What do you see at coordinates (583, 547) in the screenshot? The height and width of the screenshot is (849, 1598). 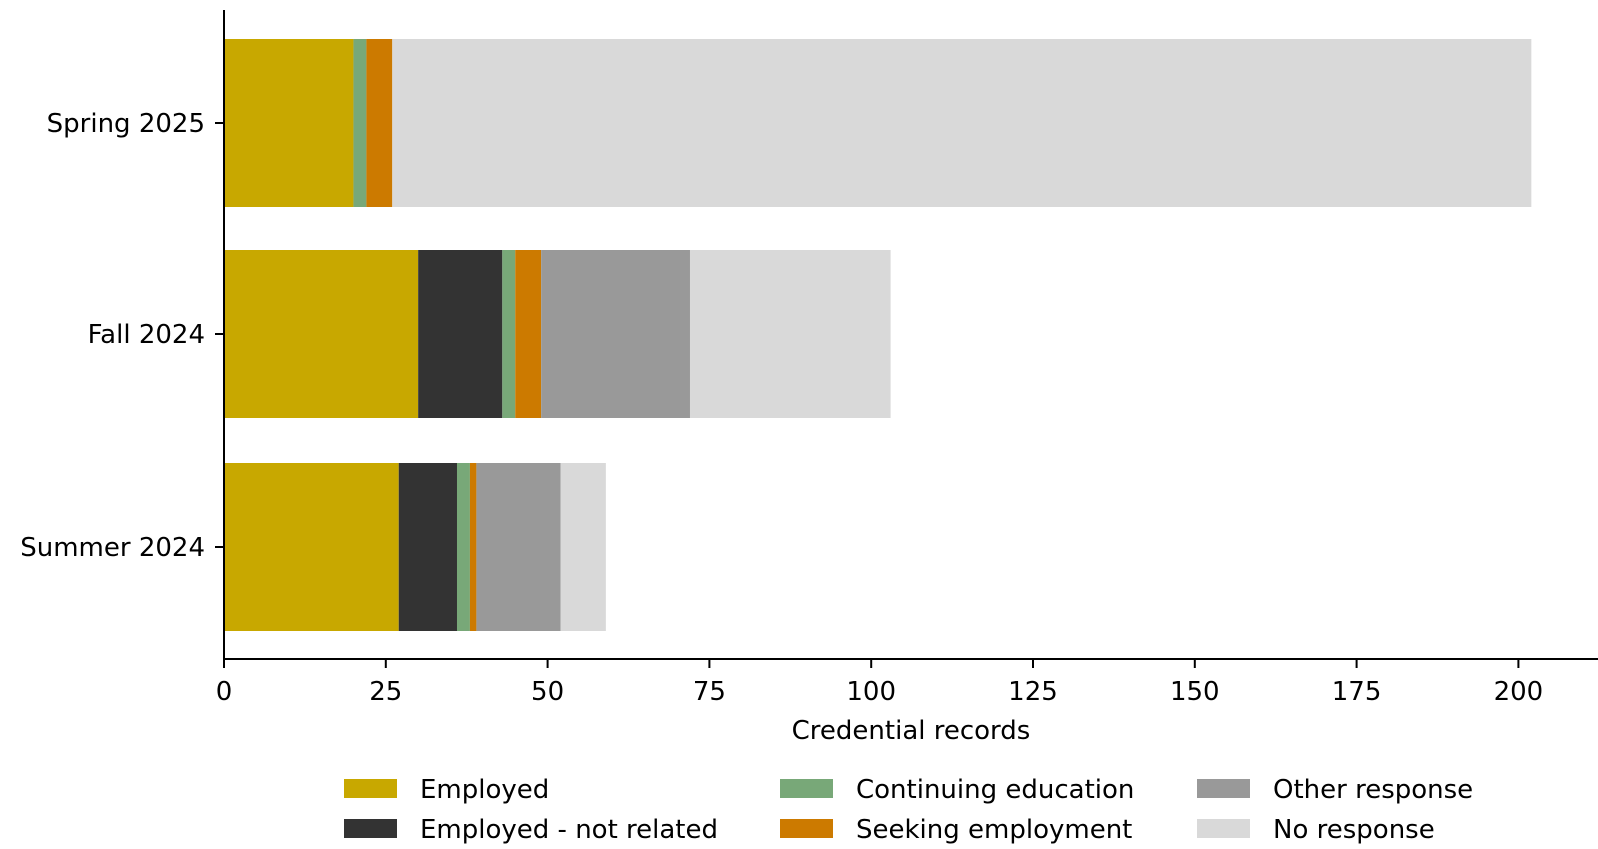 I see `bar-segment-summer-2024-no-response` at bounding box center [583, 547].